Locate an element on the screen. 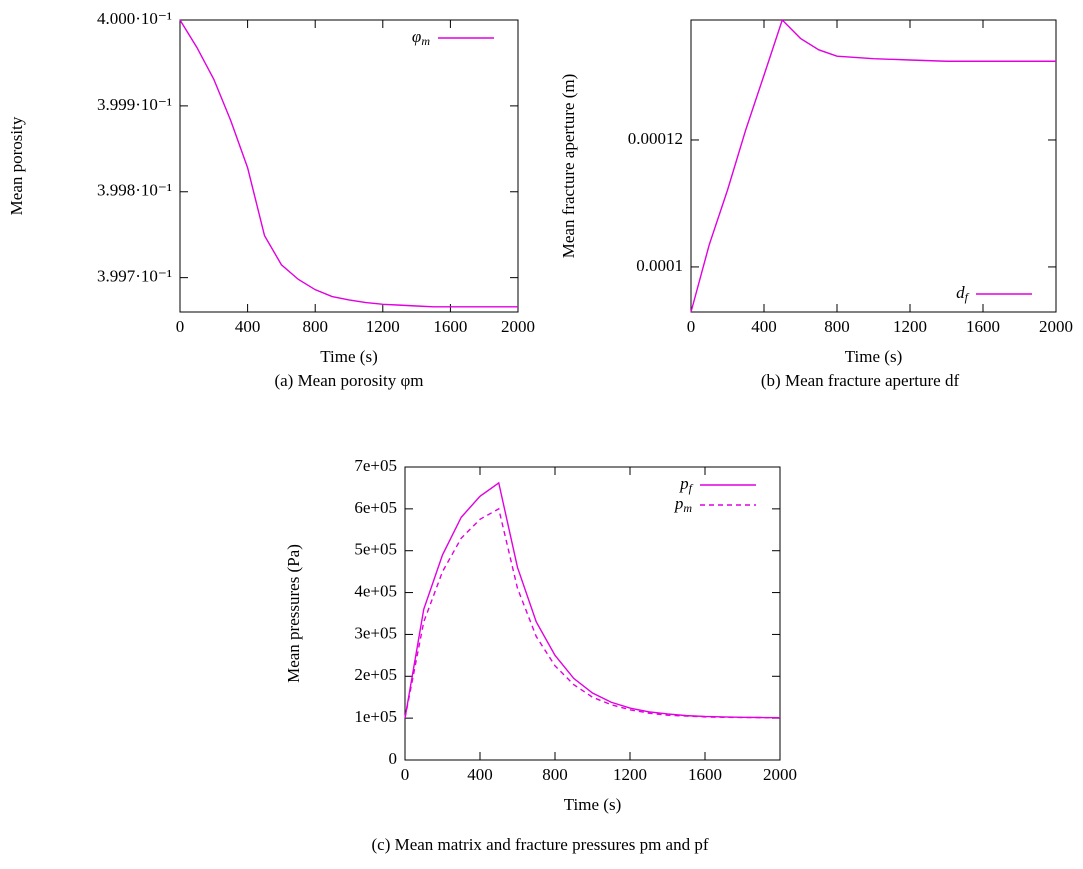 This screenshot has width=1083, height=869. y-tick-label: 3.998·10⁻¹ is located at coordinates (134, 190).